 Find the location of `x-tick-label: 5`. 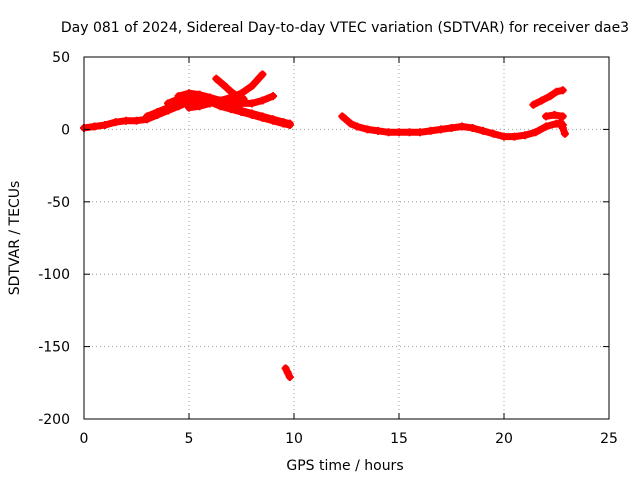

x-tick-label: 5 is located at coordinates (189, 439).